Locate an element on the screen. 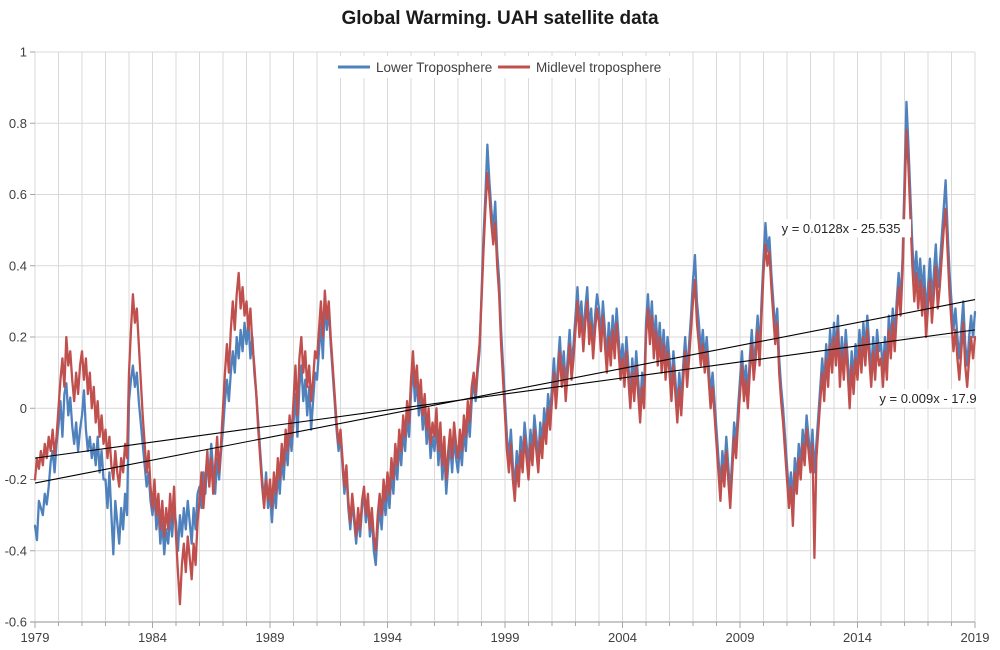  legend-label-lower-troposphere: Lower Troposphere is located at coordinates (434, 67).